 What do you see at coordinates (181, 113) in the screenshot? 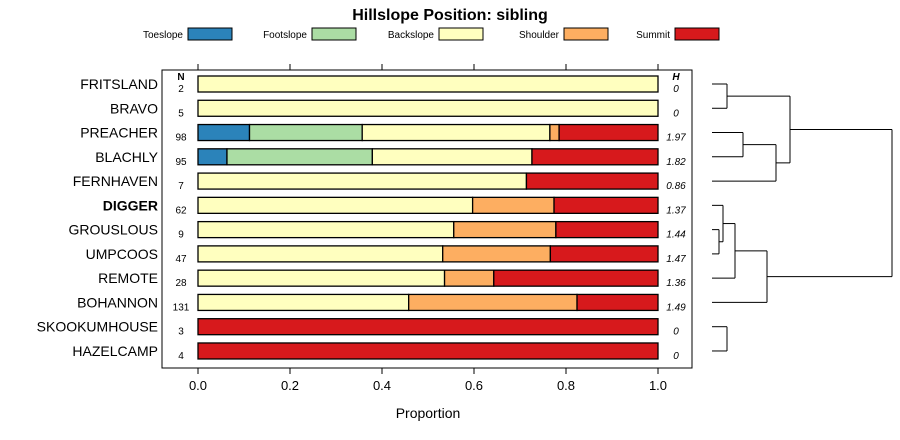
I see `row-n-value: 5` at bounding box center [181, 113].